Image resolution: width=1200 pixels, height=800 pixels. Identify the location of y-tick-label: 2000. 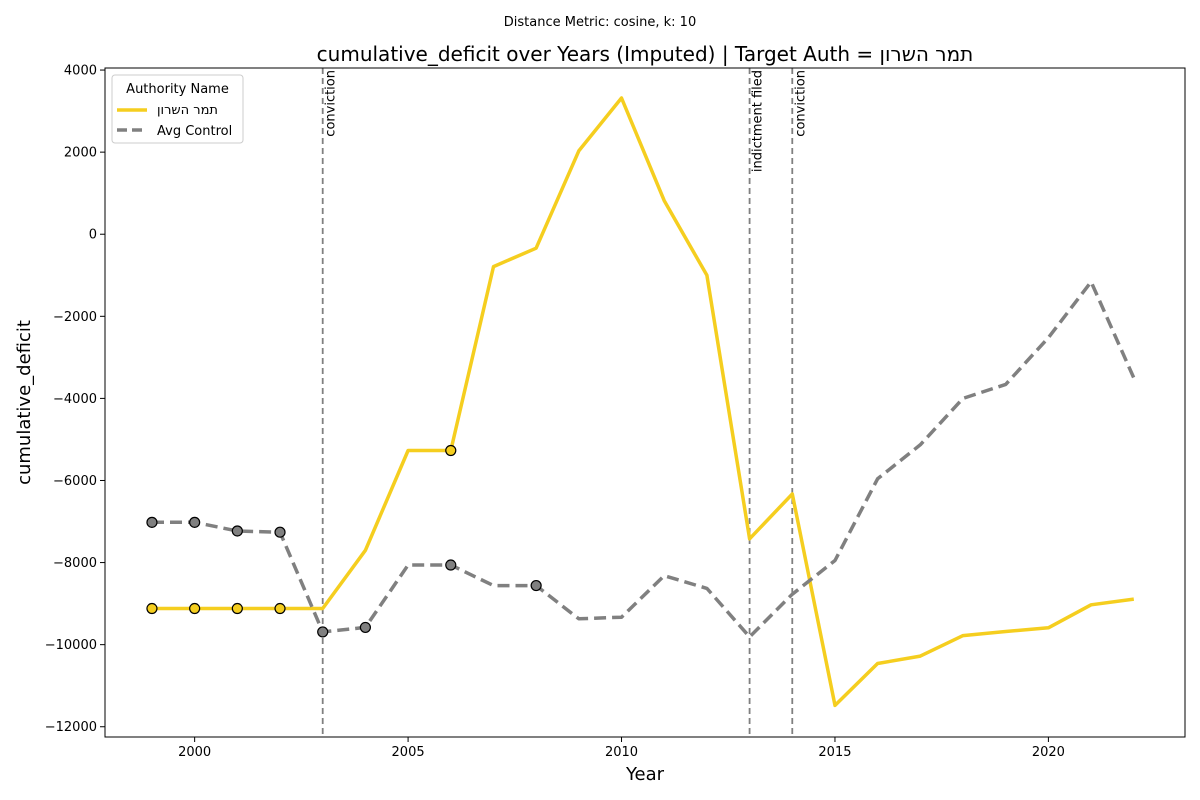
(80, 153).